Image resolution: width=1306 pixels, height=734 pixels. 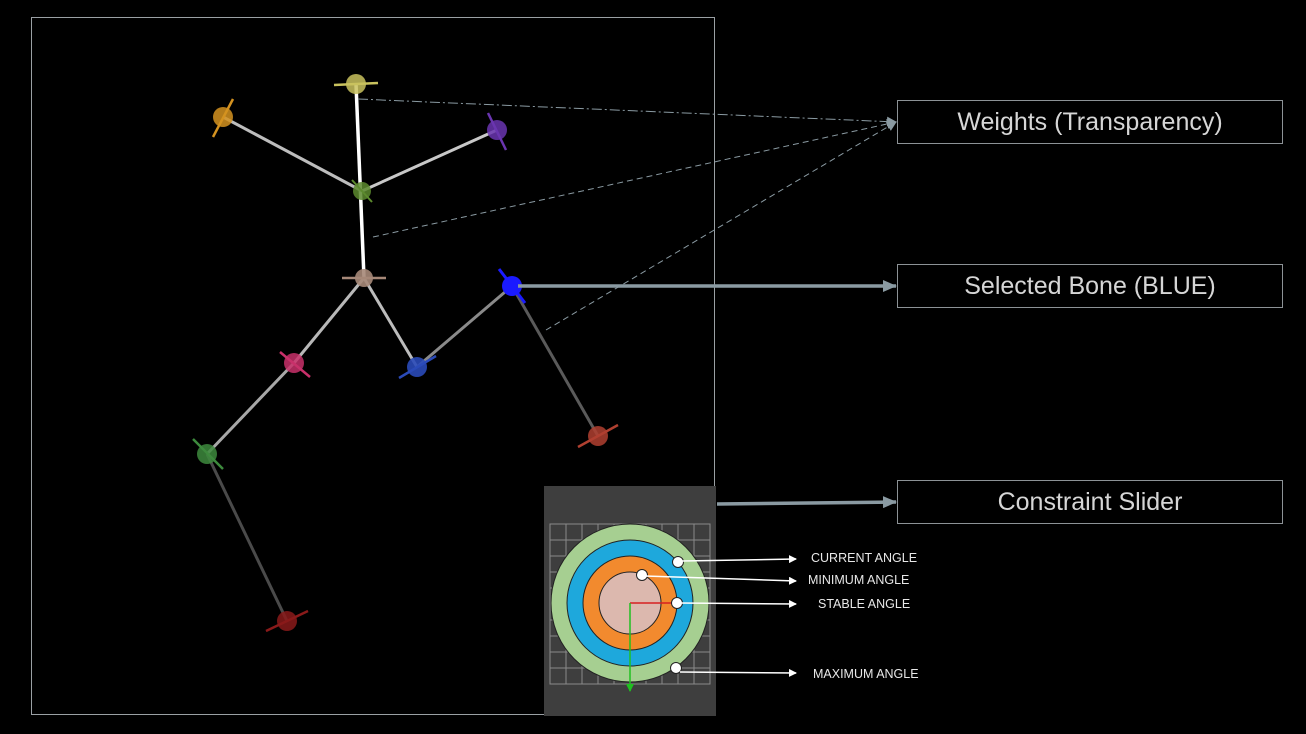 I want to click on maximum-angle-label: MAXIMUM ANGLE, so click(x=866, y=674).